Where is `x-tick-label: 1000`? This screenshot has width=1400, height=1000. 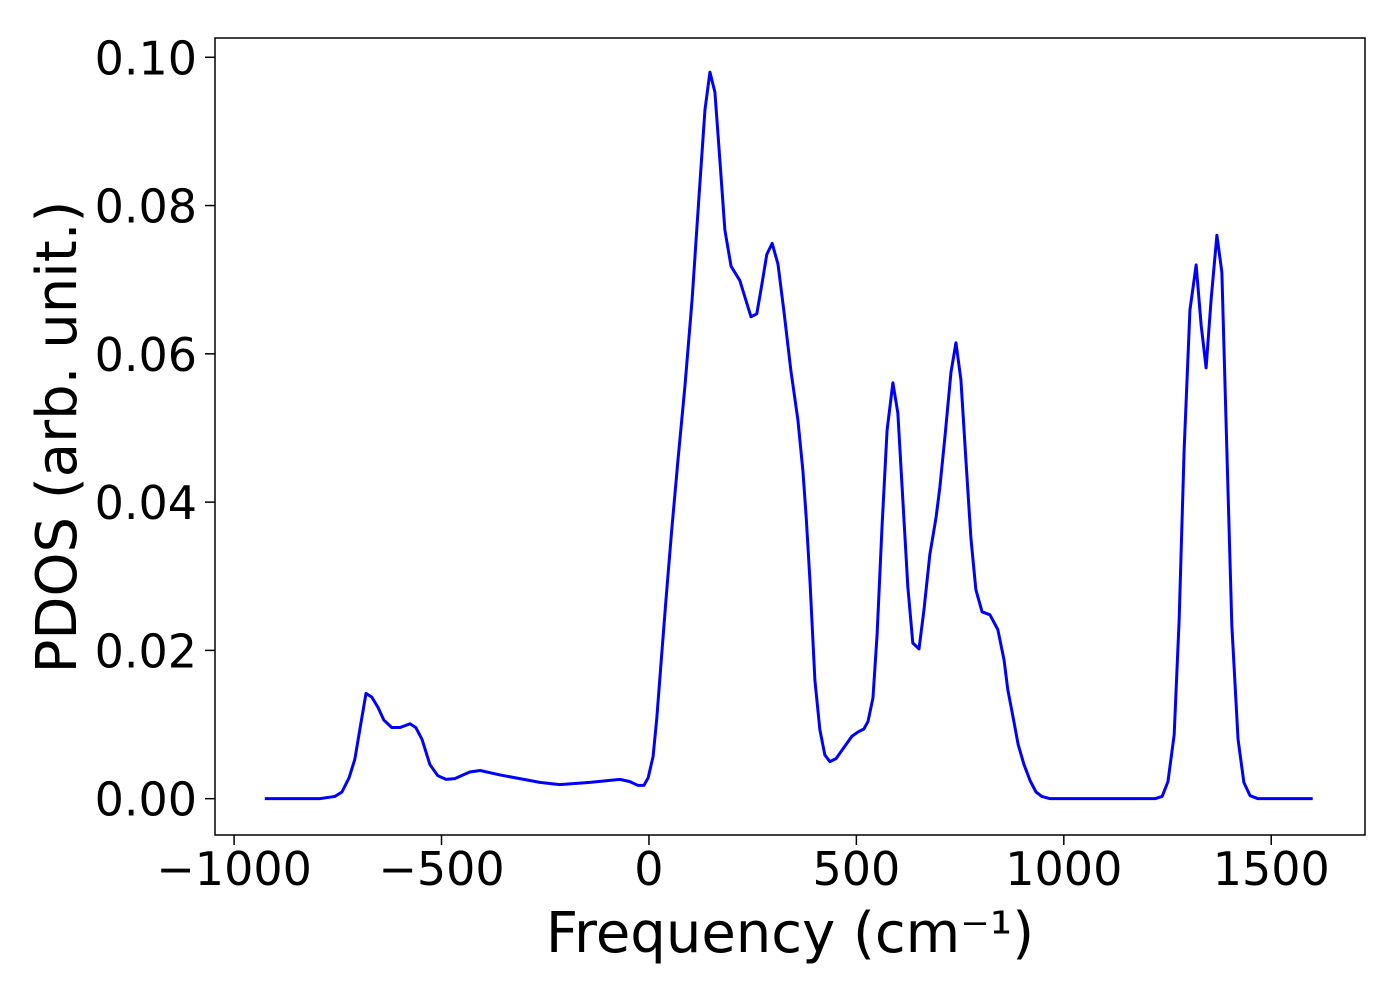
x-tick-label: 1000 is located at coordinates (1063, 869).